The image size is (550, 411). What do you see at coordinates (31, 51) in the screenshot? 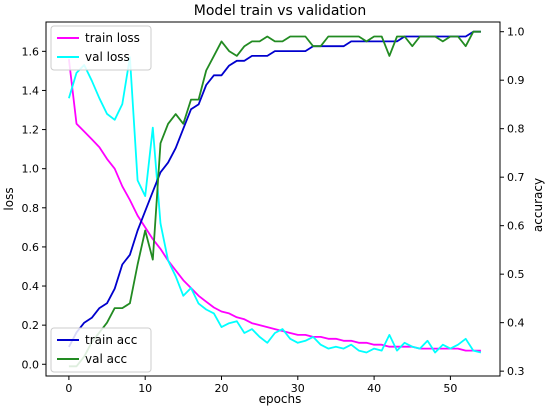
I see `left-y-tick-label: 1.6` at bounding box center [31, 51].